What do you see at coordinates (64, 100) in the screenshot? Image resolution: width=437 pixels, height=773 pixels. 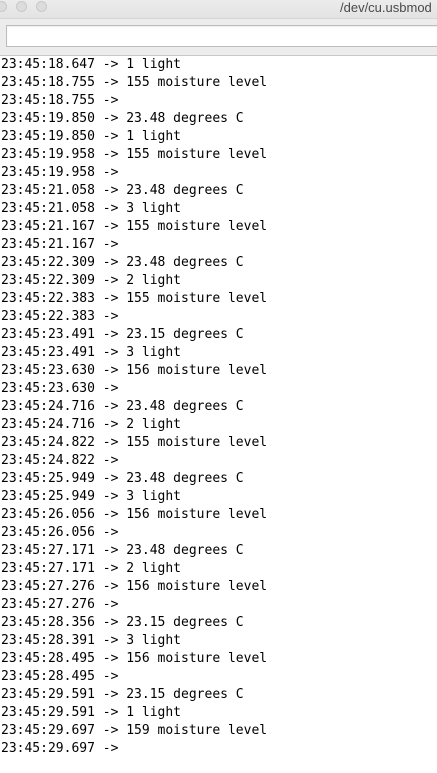 I see `log-line: 23:45:18.755 ->` at bounding box center [64, 100].